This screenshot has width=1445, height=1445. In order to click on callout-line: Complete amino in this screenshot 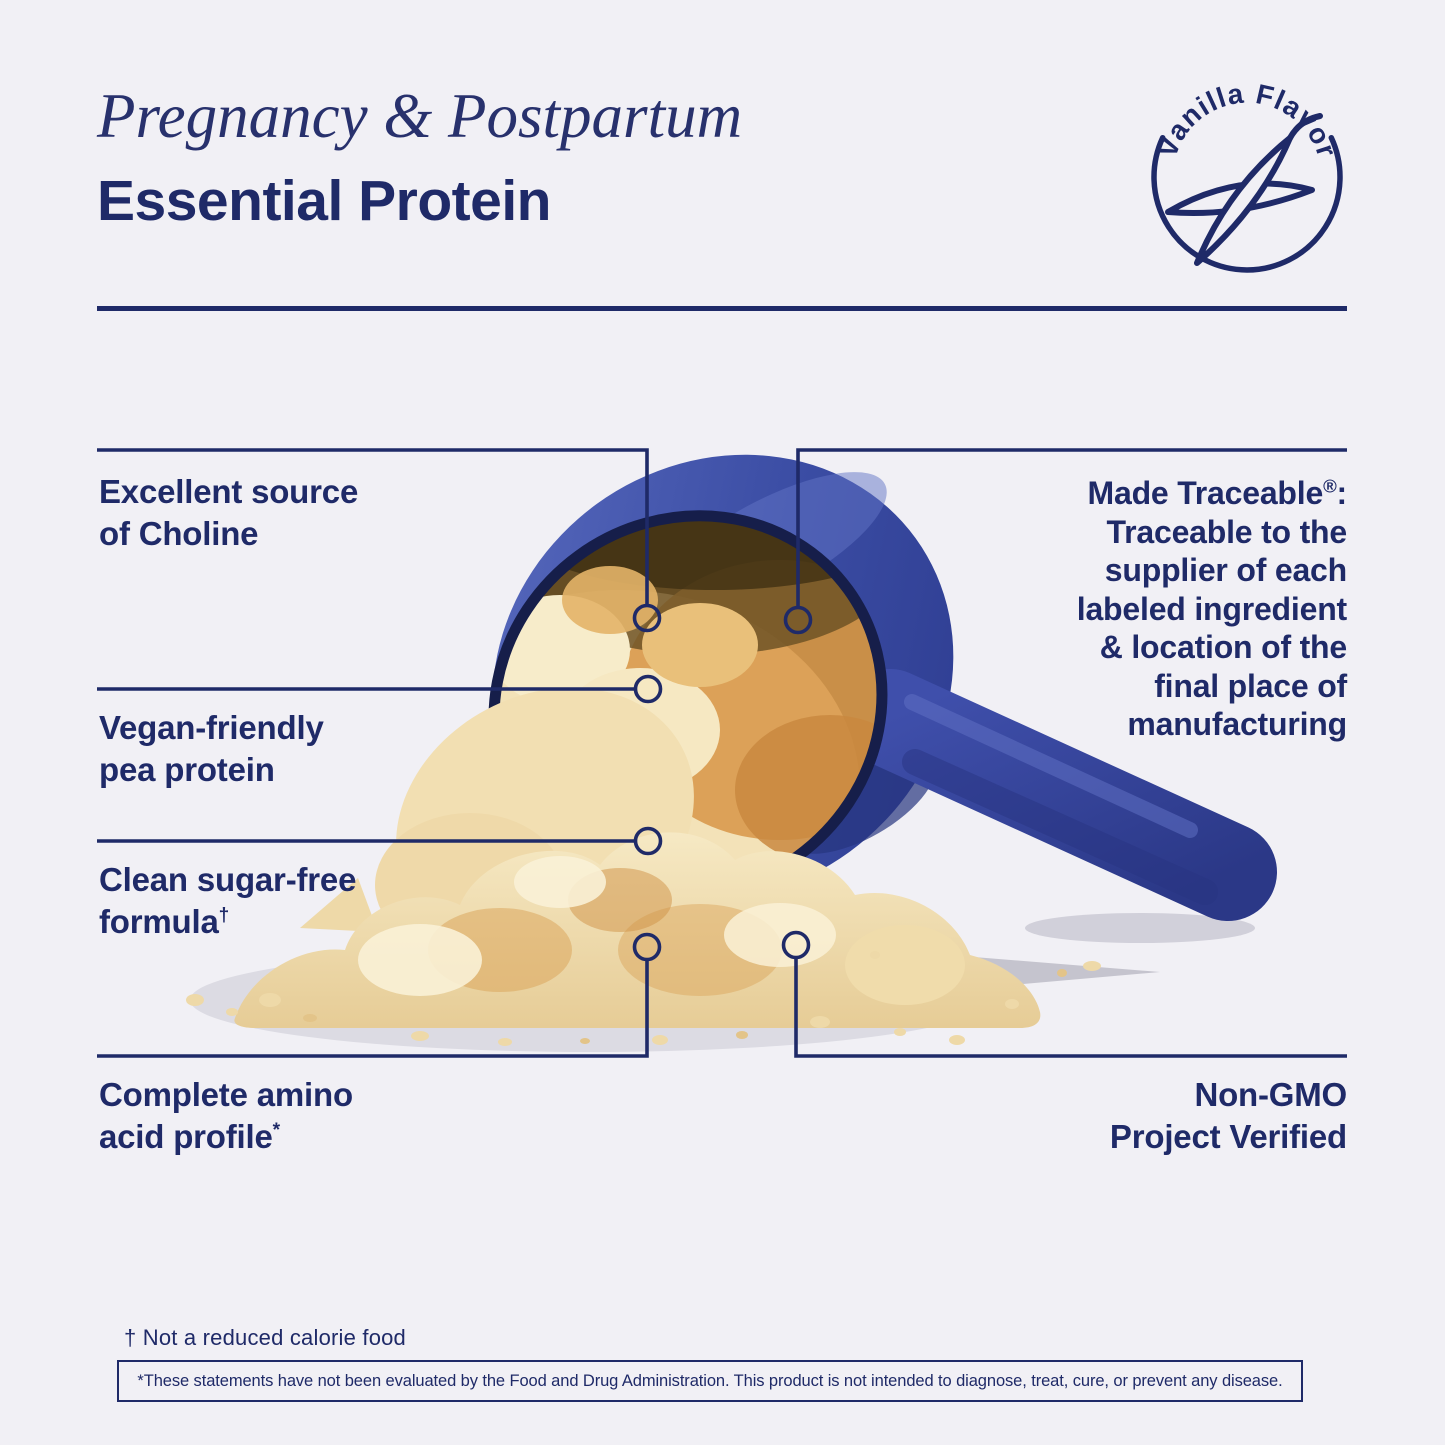, I will do `click(226, 1094)`.